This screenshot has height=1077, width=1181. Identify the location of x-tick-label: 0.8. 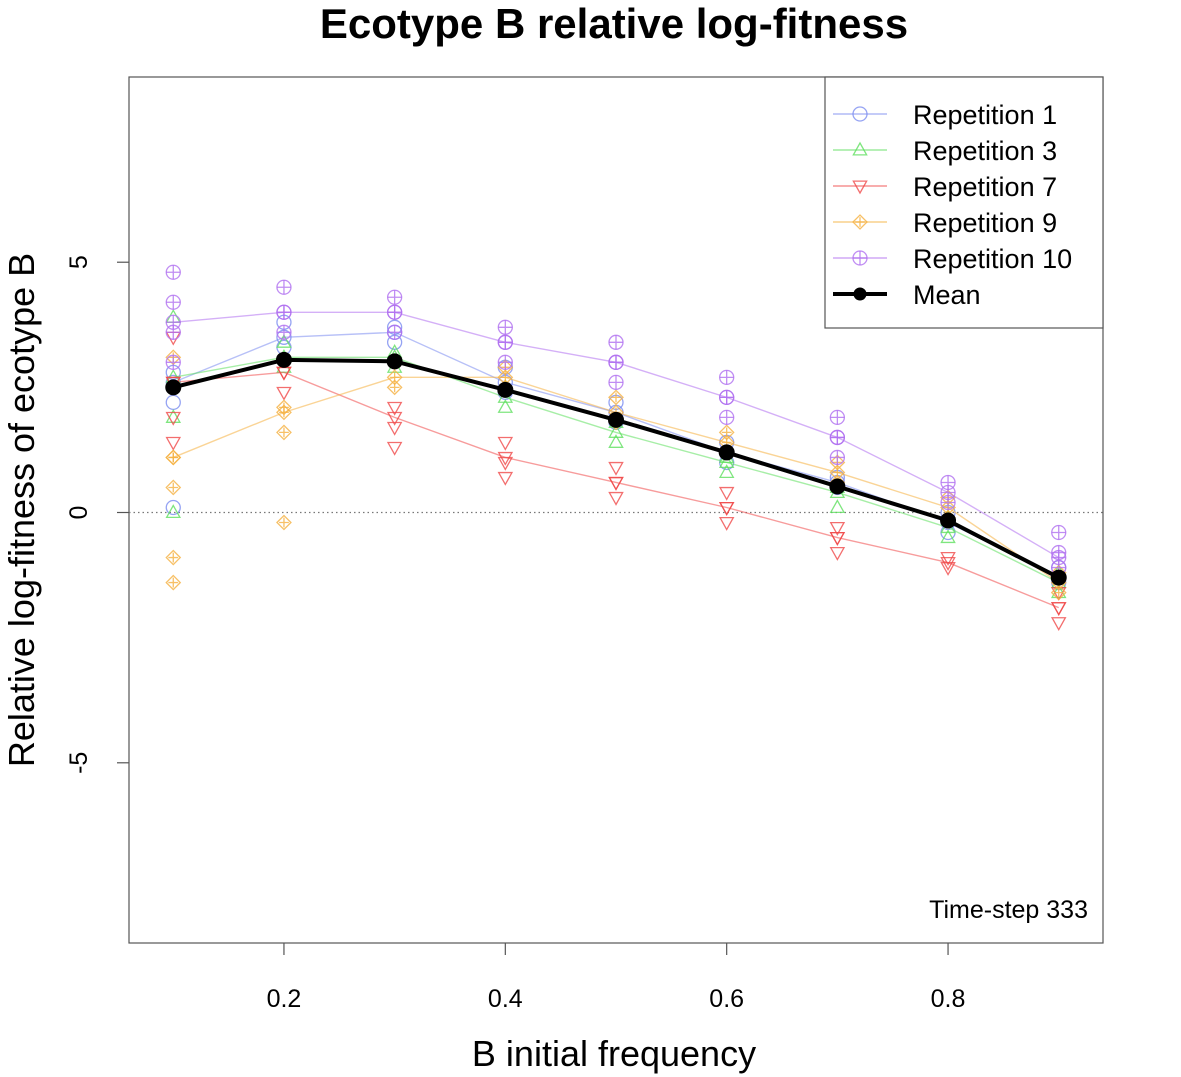
(948, 999).